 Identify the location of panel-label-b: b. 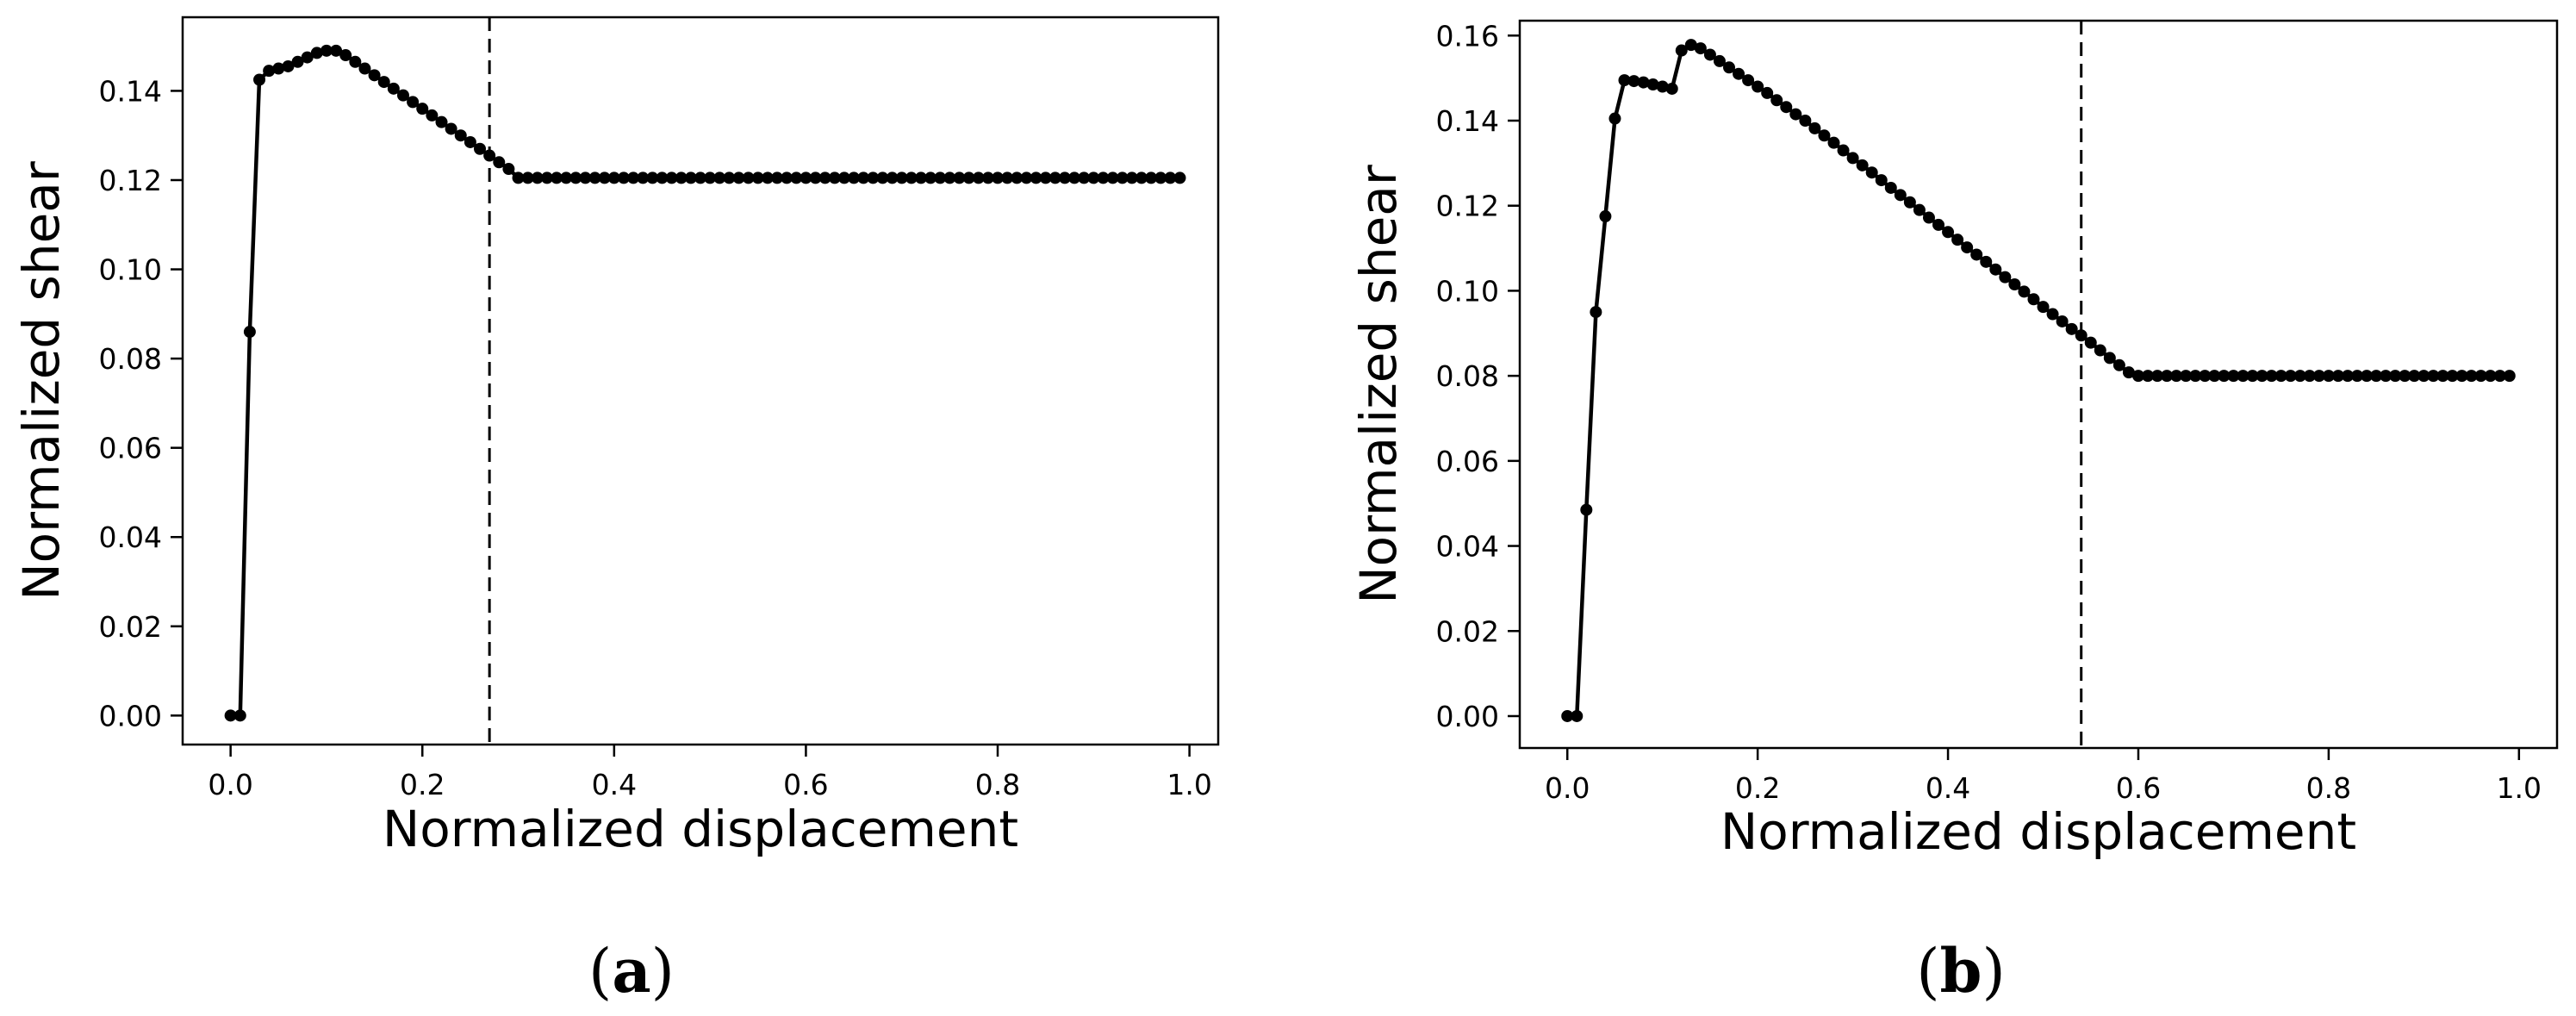
(1961, 971).